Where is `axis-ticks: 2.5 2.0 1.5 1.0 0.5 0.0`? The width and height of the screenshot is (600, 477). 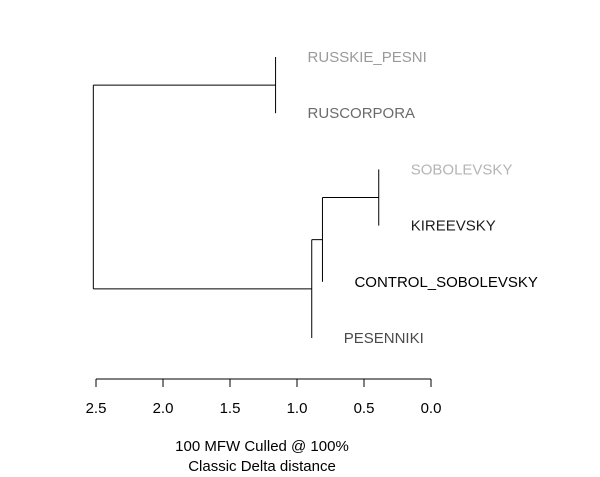 axis-ticks: 2.5 2.0 1.5 1.0 0.5 0.0 is located at coordinates (264, 398).